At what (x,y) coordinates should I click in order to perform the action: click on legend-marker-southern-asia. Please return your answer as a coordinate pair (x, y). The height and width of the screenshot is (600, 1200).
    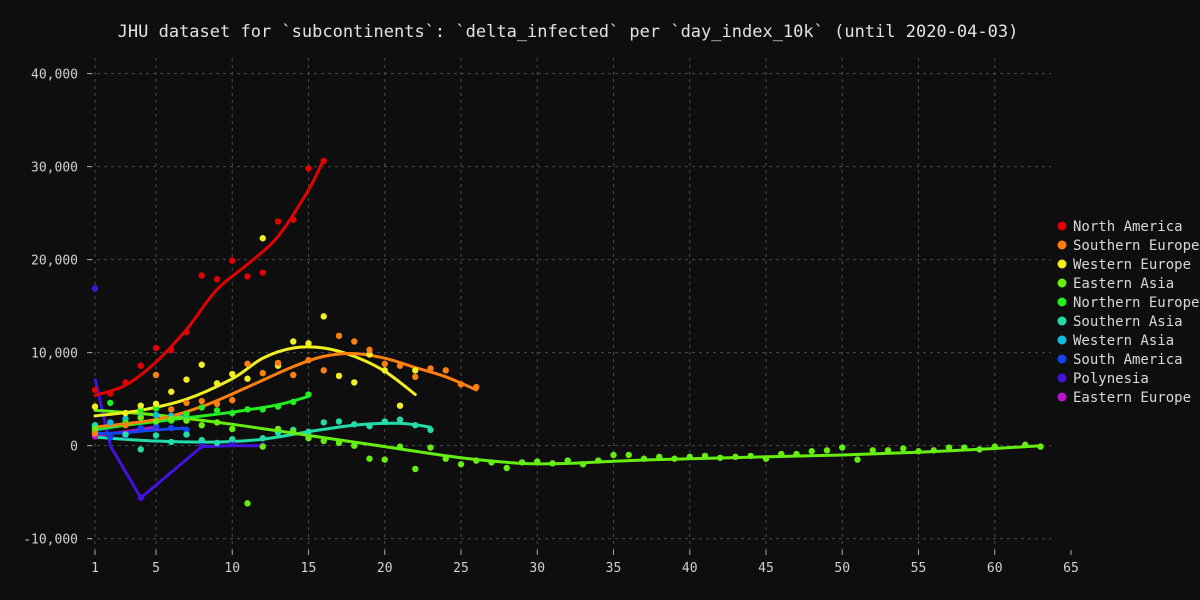
    Looking at the image, I should click on (1062, 321).